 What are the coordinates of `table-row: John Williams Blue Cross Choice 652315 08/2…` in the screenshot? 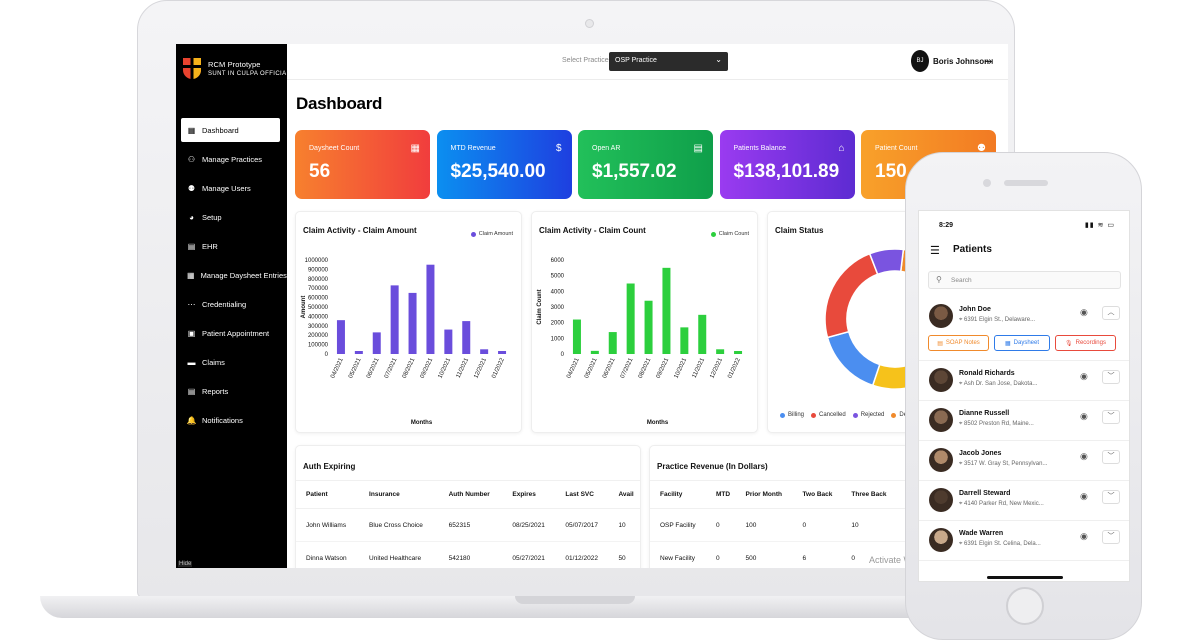 It's located at (468, 525).